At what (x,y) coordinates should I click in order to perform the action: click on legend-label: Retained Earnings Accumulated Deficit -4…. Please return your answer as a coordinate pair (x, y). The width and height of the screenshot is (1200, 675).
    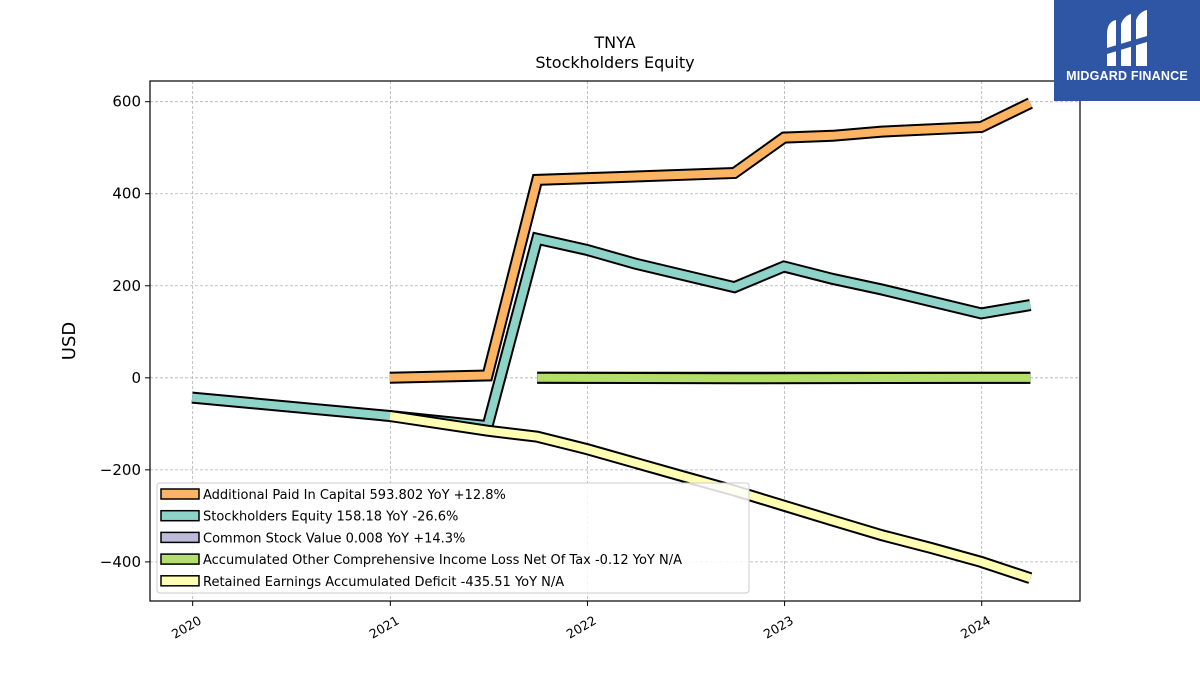
    Looking at the image, I should click on (383, 582).